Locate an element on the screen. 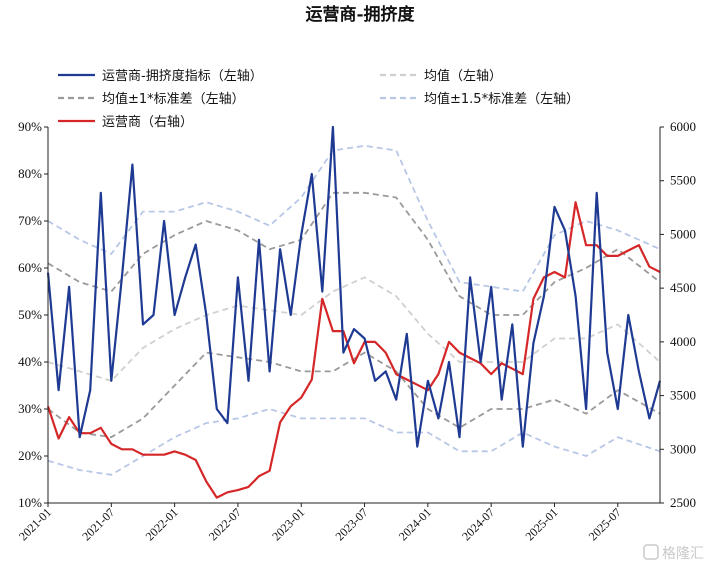 Image resolution: width=720 pixels, height=570 pixels. x-tick-label: 2024-01 is located at coordinates (415, 524).